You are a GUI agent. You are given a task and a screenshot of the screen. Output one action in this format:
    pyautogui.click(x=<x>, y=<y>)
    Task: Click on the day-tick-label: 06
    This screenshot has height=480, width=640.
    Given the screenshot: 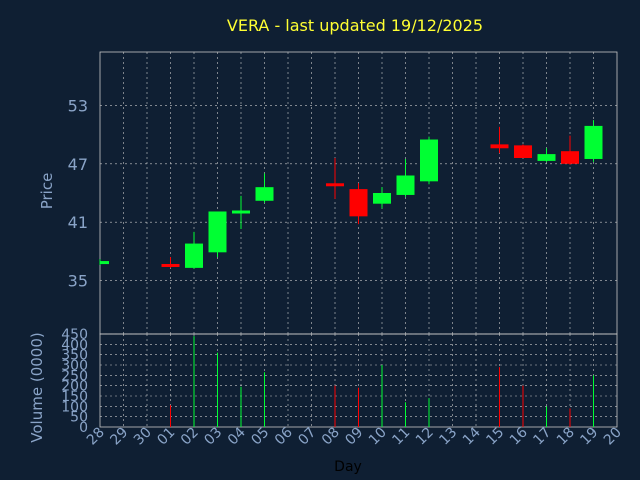 What is the action you would take?
    pyautogui.click(x=284, y=436)
    